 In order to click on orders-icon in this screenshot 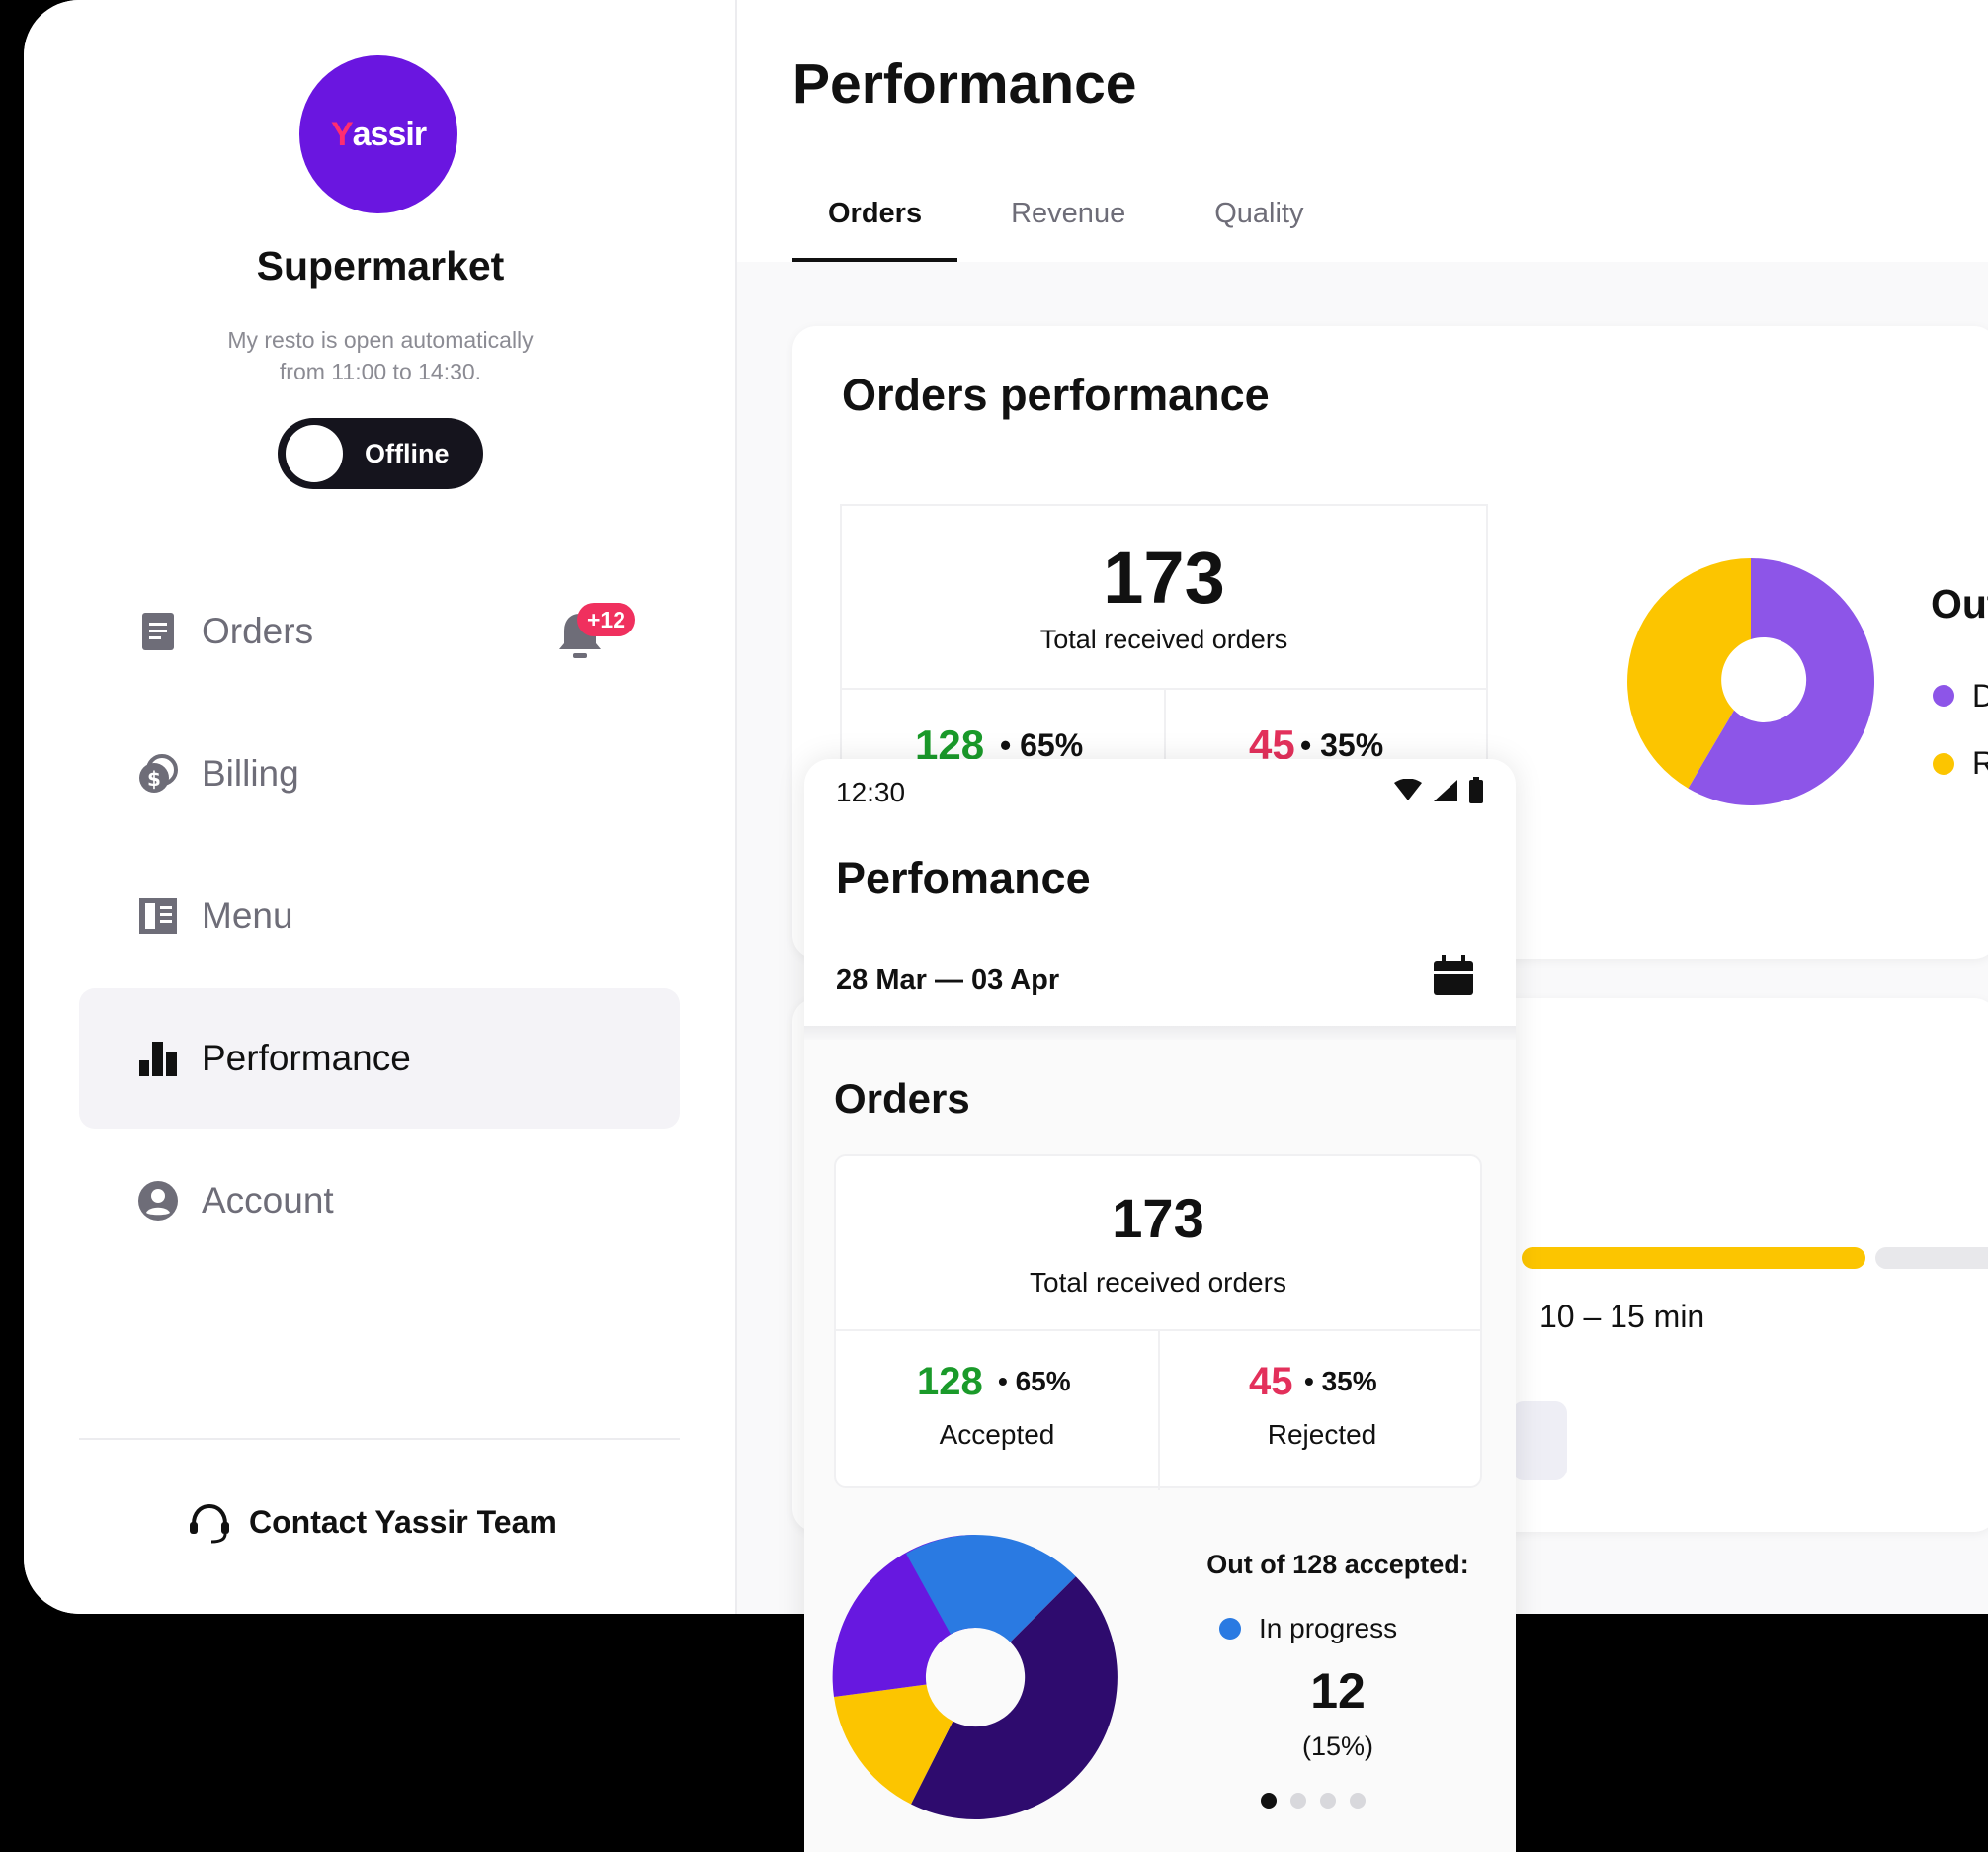, I will do `click(158, 631)`.